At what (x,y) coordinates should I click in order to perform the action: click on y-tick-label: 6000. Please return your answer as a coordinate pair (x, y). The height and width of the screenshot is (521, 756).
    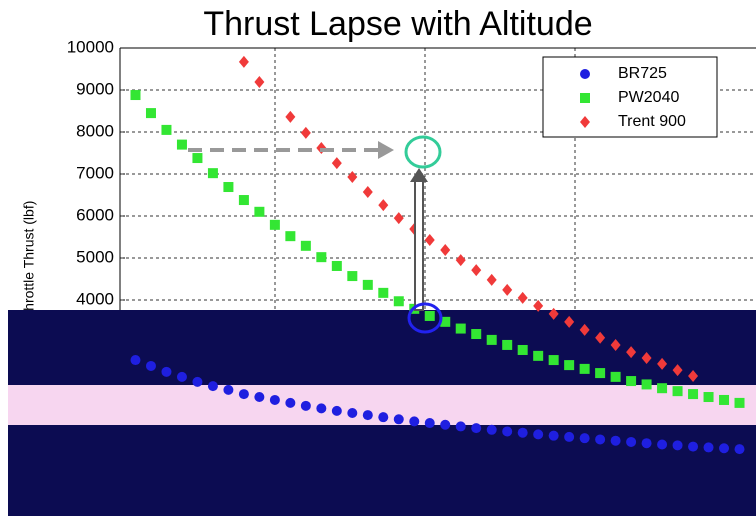
    Looking at the image, I should click on (95, 214).